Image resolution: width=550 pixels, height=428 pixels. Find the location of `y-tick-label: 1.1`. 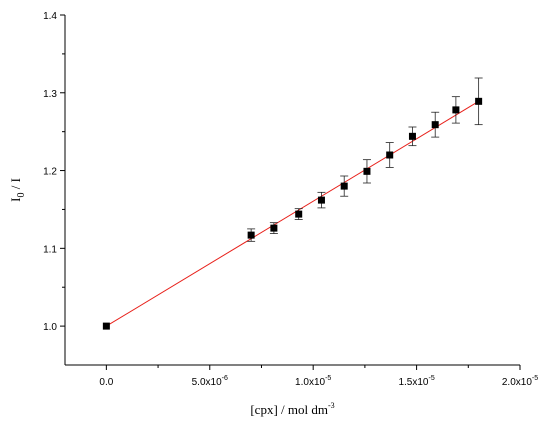

y-tick-label: 1.1 is located at coordinates (50, 249).